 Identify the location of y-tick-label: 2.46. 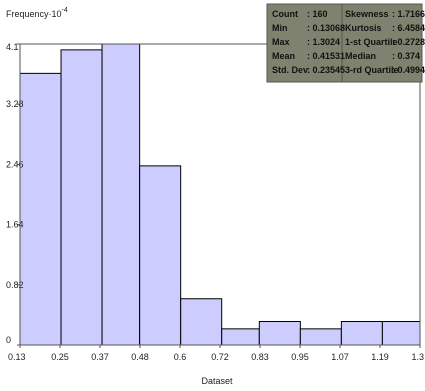
(15, 164).